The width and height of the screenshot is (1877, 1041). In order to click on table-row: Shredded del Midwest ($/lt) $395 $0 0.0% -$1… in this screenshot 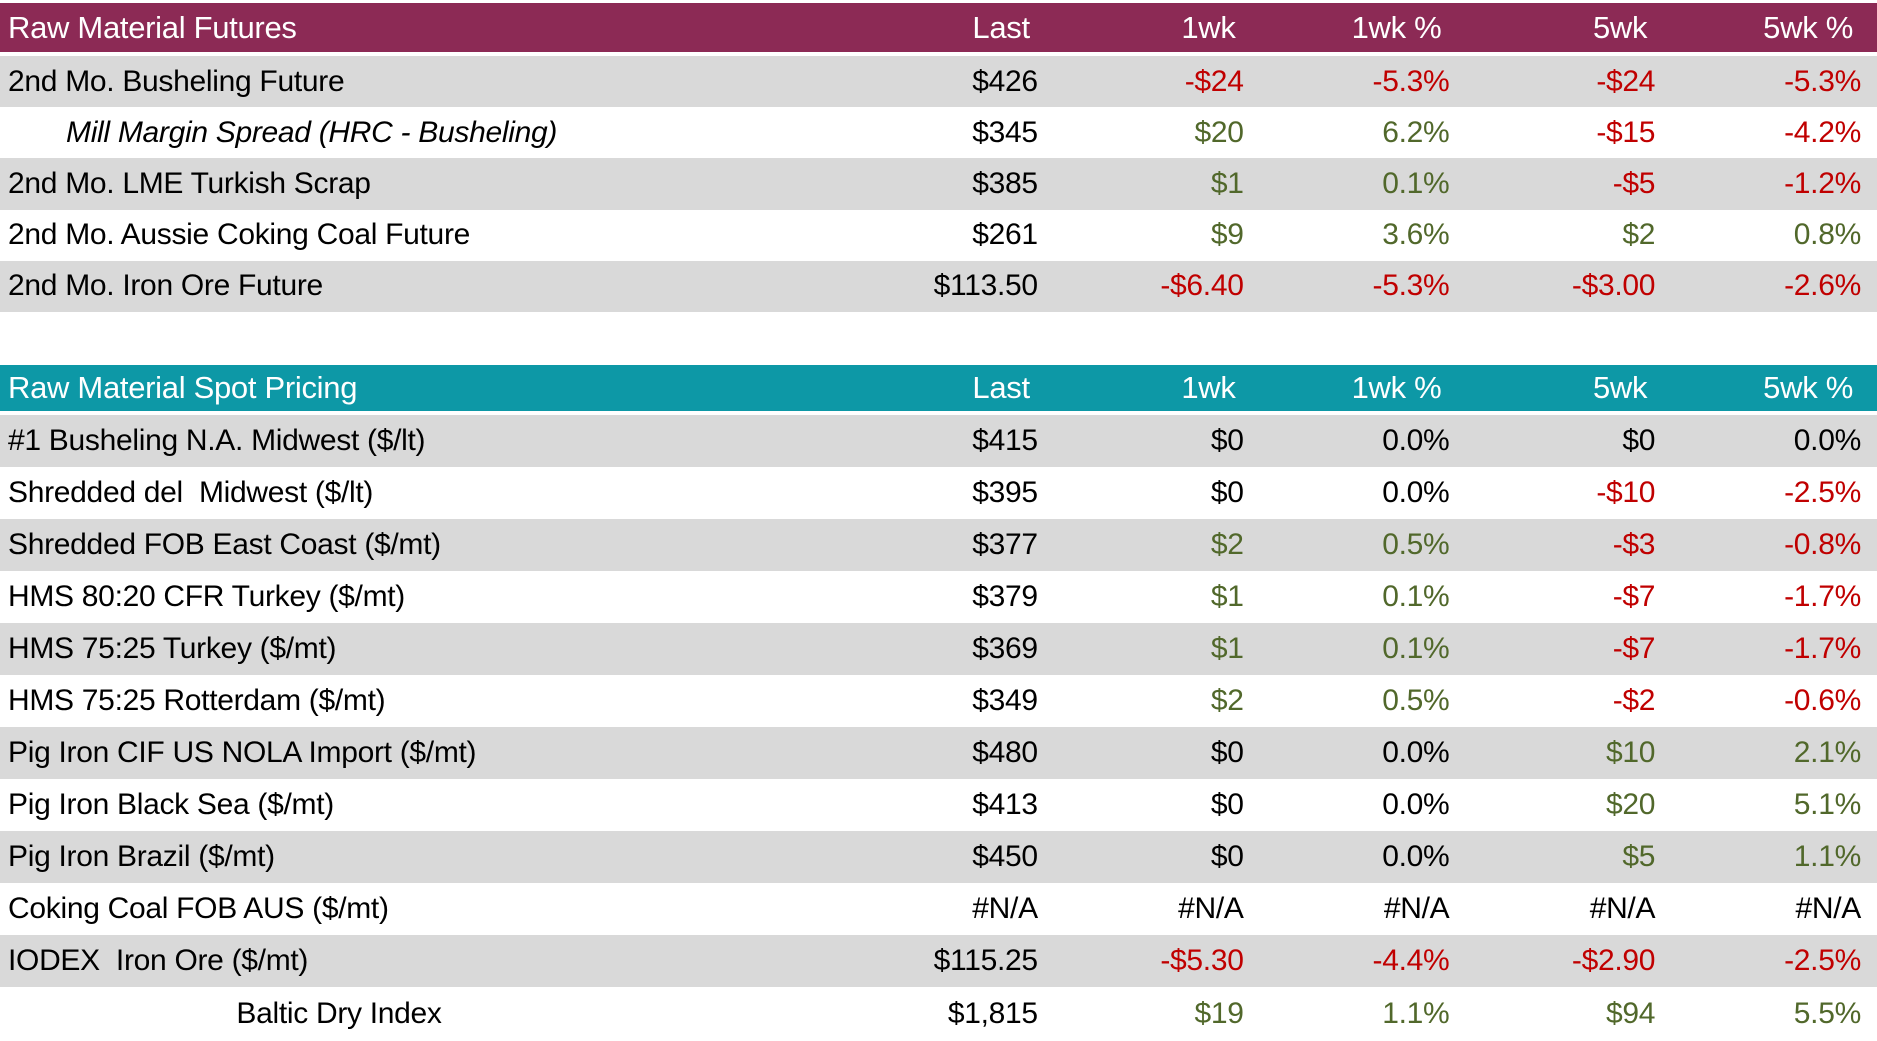, I will do `click(938, 492)`.